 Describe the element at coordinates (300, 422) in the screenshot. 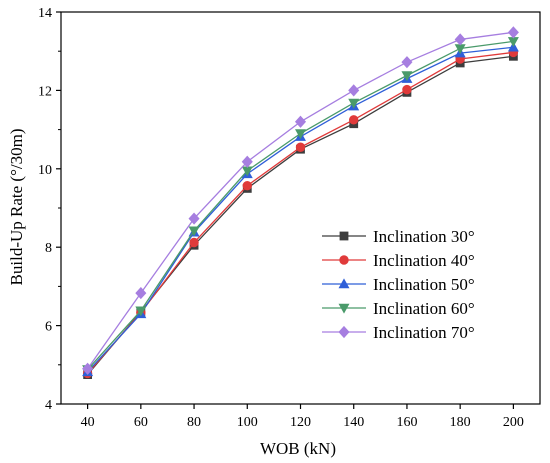

I see `x-tick-label: 120` at that location.